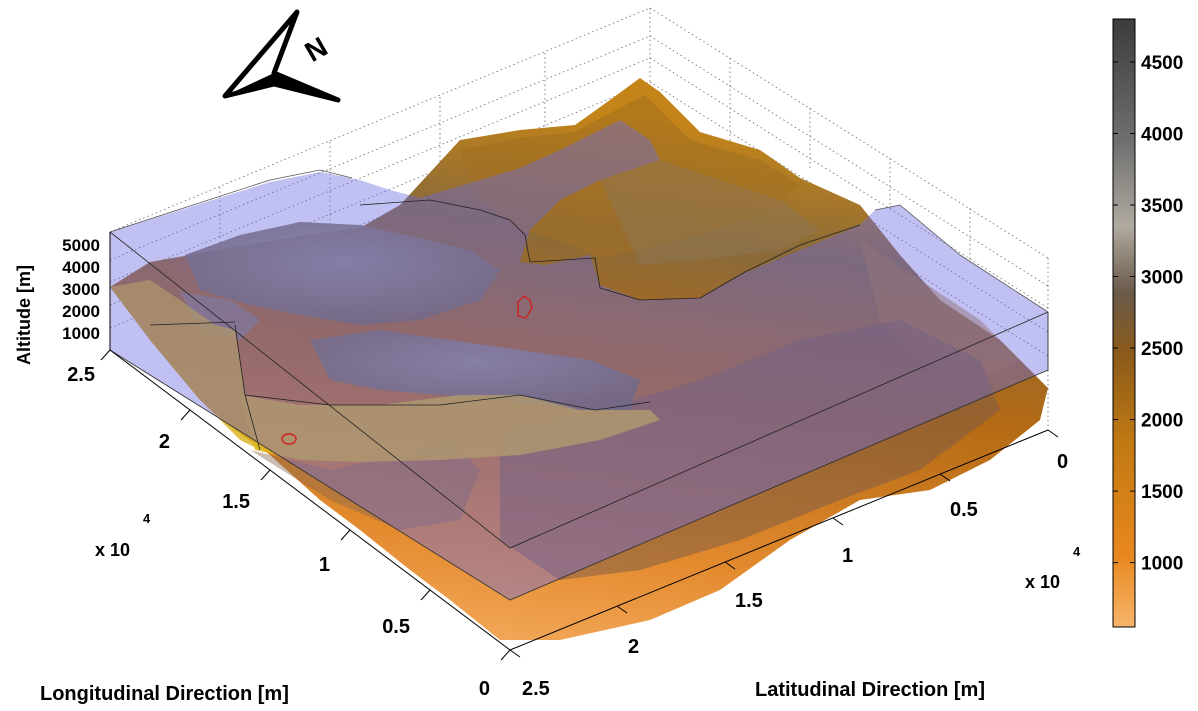  What do you see at coordinates (1162, 349) in the screenshot?
I see `colorbar-tick-label: 2500` at bounding box center [1162, 349].